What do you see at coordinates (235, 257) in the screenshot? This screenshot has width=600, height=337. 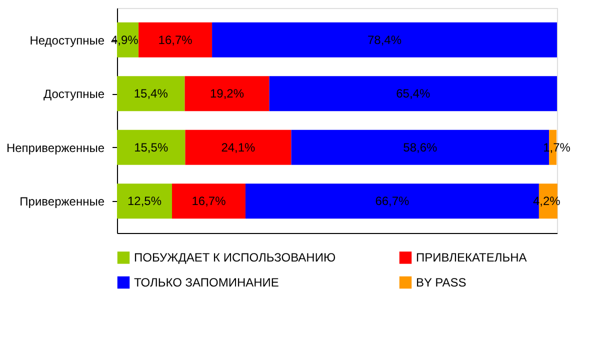 I see `legend-label: ПОБУЖДАЕТ К ИСПОЛЬЗОВАНИЮ` at bounding box center [235, 257].